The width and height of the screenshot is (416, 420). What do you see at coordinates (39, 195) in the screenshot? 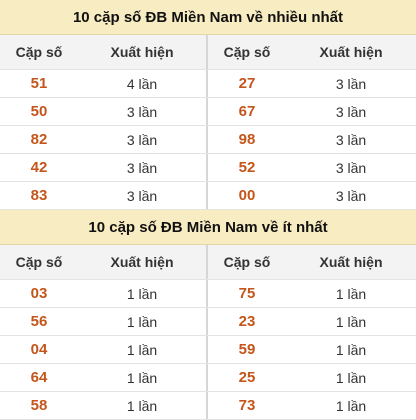
I see `pair-number: 83` at bounding box center [39, 195].